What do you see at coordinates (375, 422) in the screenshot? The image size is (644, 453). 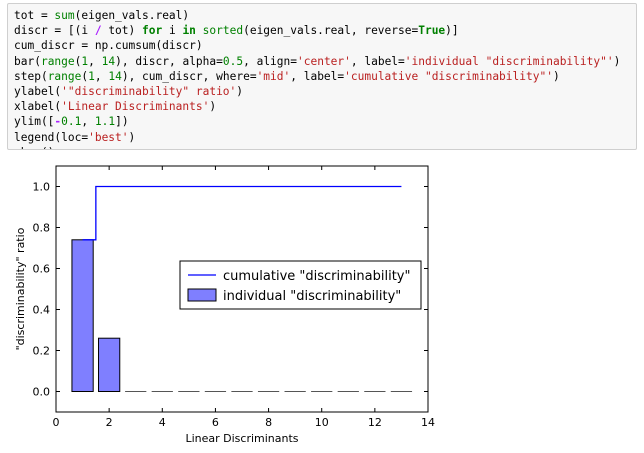 I see `x-tick-label: 12` at bounding box center [375, 422].